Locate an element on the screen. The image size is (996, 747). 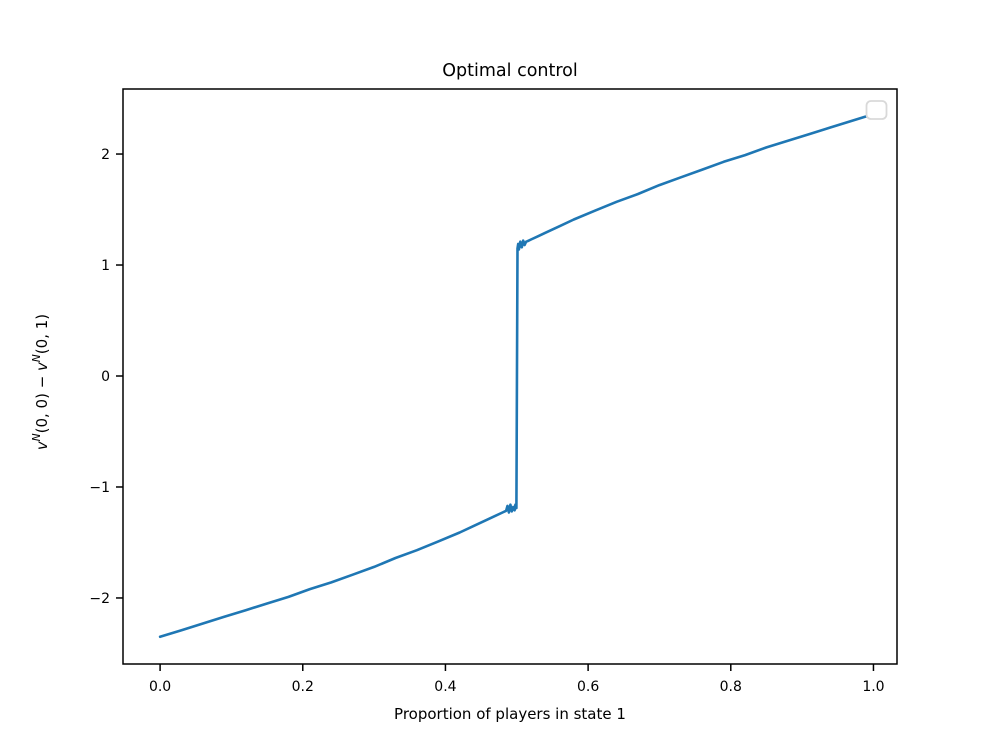
x-tick-label: 0.4 is located at coordinates (445, 687).